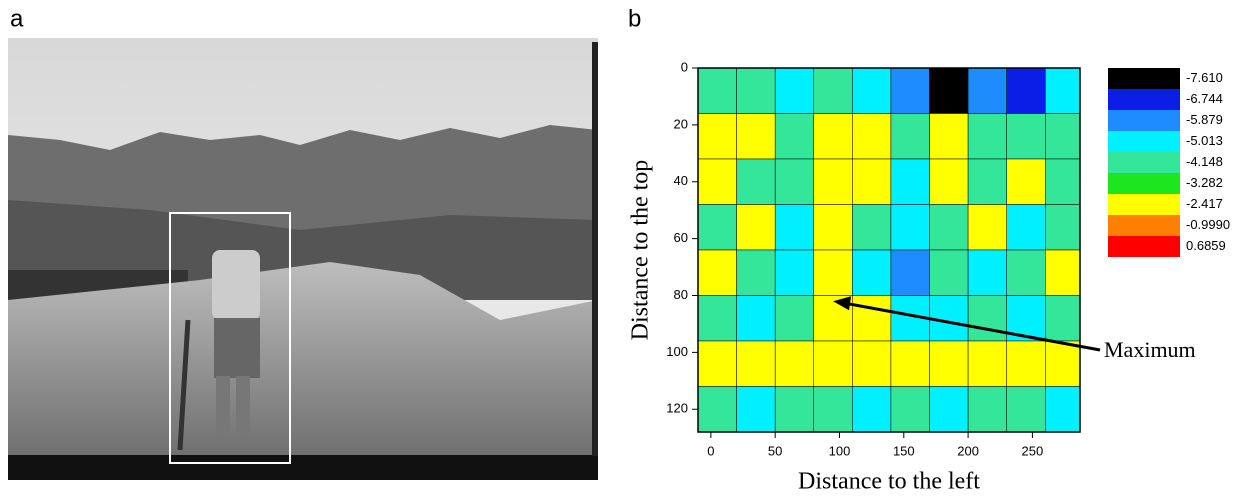 This screenshot has width=1253, height=501. What do you see at coordinates (17, 18) in the screenshot?
I see `panel-label: a` at bounding box center [17, 18].